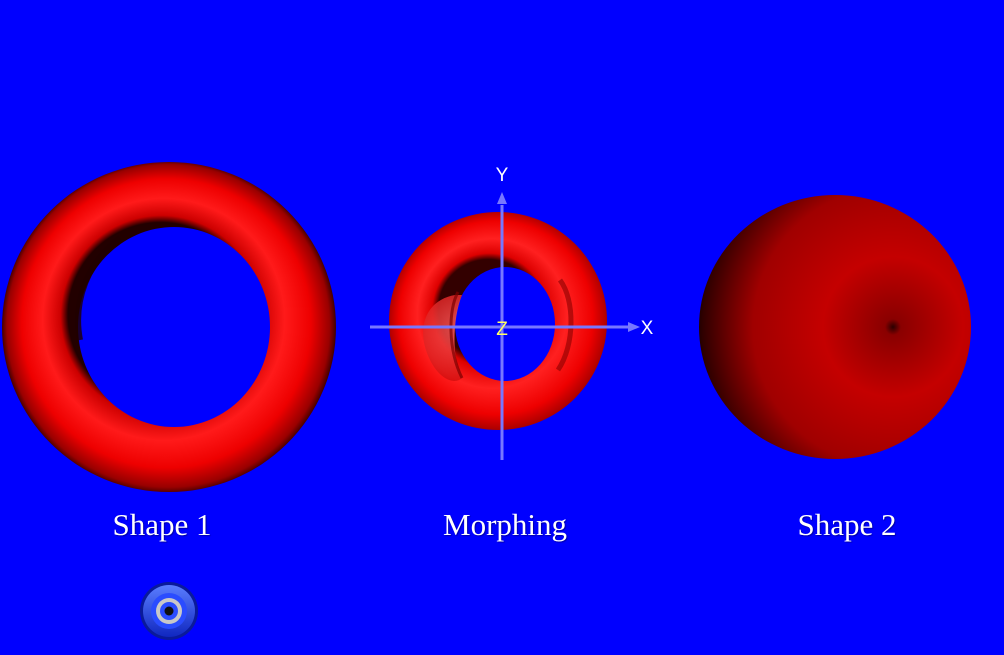  I want to click on morphing-torus, so click(498, 321).